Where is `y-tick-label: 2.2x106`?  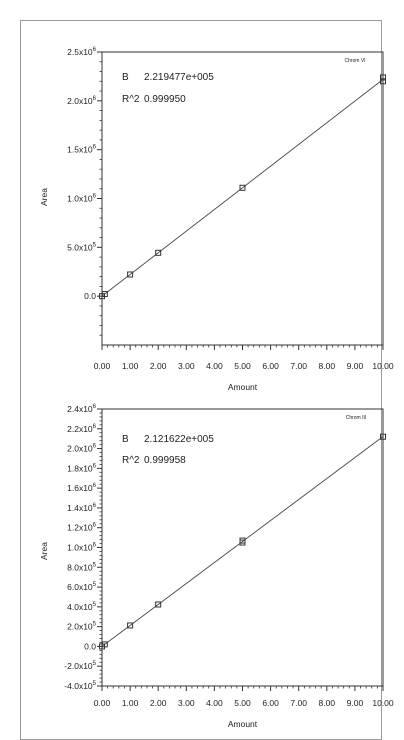
y-tick-label: 2.2x106 is located at coordinates (82, 429).